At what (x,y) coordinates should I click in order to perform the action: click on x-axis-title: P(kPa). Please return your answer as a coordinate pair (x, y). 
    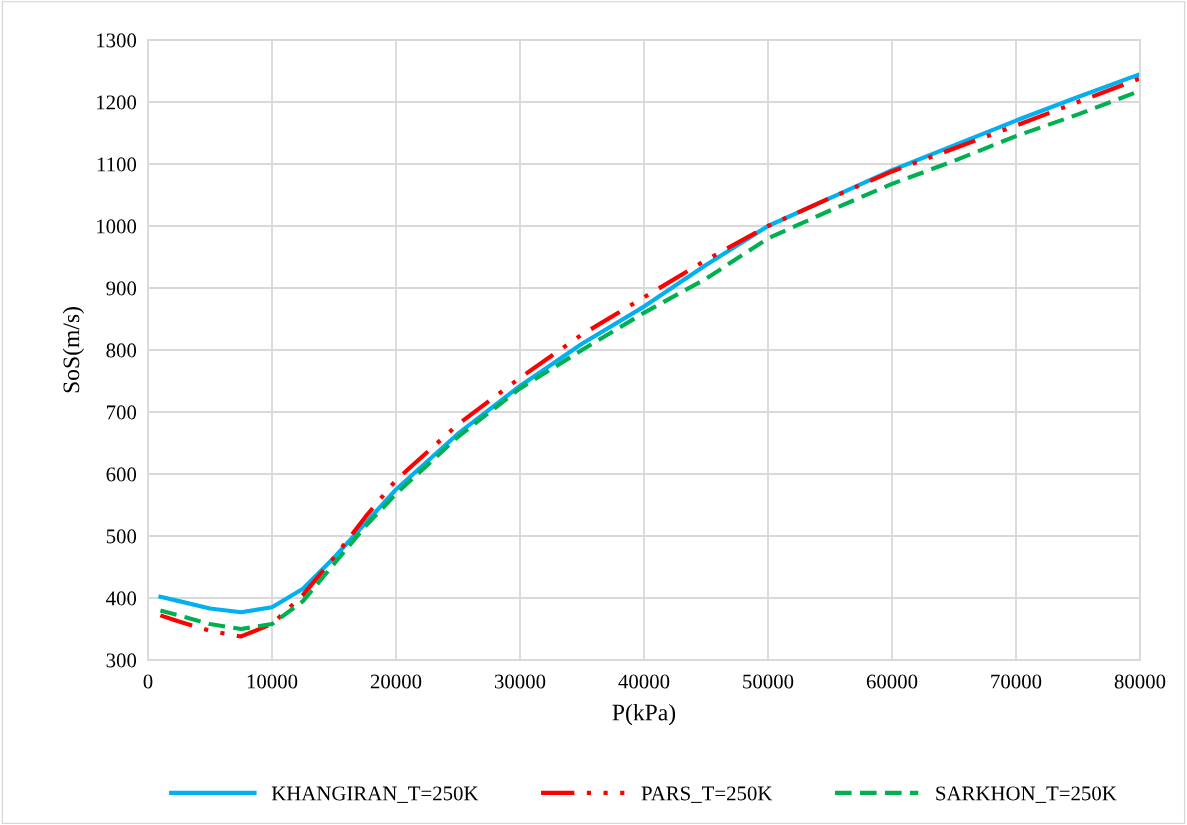
    Looking at the image, I should click on (644, 714).